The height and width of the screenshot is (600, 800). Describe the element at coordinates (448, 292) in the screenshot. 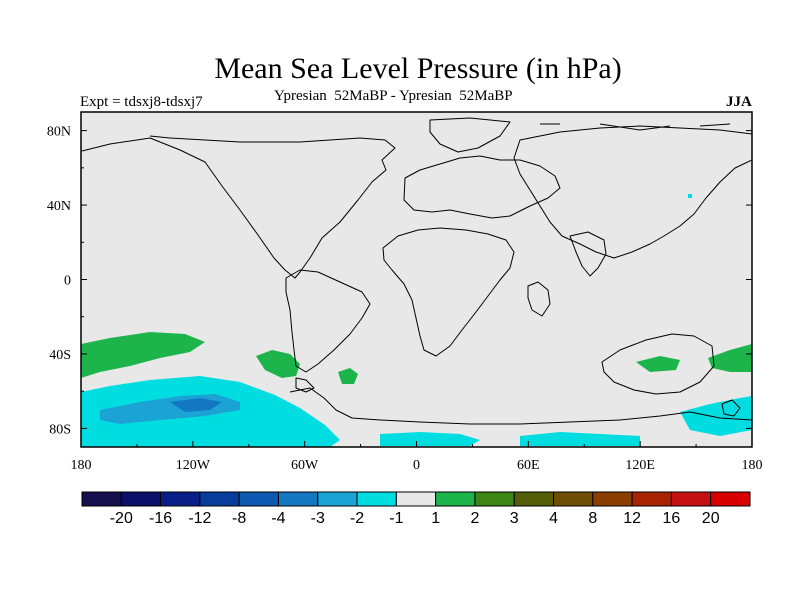

I see `coastline-africa` at that location.